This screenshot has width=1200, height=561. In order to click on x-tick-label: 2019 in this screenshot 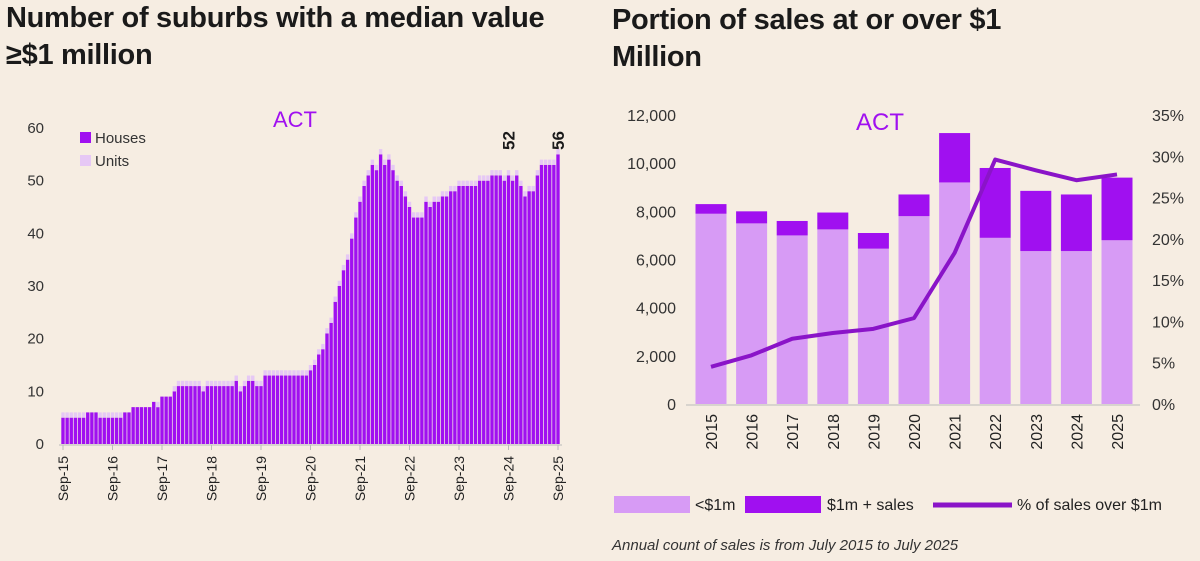, I will do `click(874, 432)`.